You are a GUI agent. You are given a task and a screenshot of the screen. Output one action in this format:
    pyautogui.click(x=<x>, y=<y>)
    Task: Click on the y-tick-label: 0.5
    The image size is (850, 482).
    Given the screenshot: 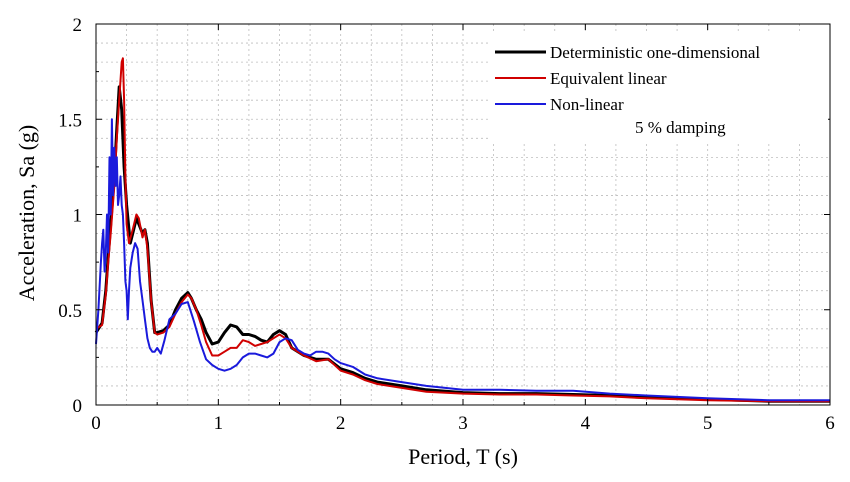 What is the action you would take?
    pyautogui.click(x=70, y=311)
    